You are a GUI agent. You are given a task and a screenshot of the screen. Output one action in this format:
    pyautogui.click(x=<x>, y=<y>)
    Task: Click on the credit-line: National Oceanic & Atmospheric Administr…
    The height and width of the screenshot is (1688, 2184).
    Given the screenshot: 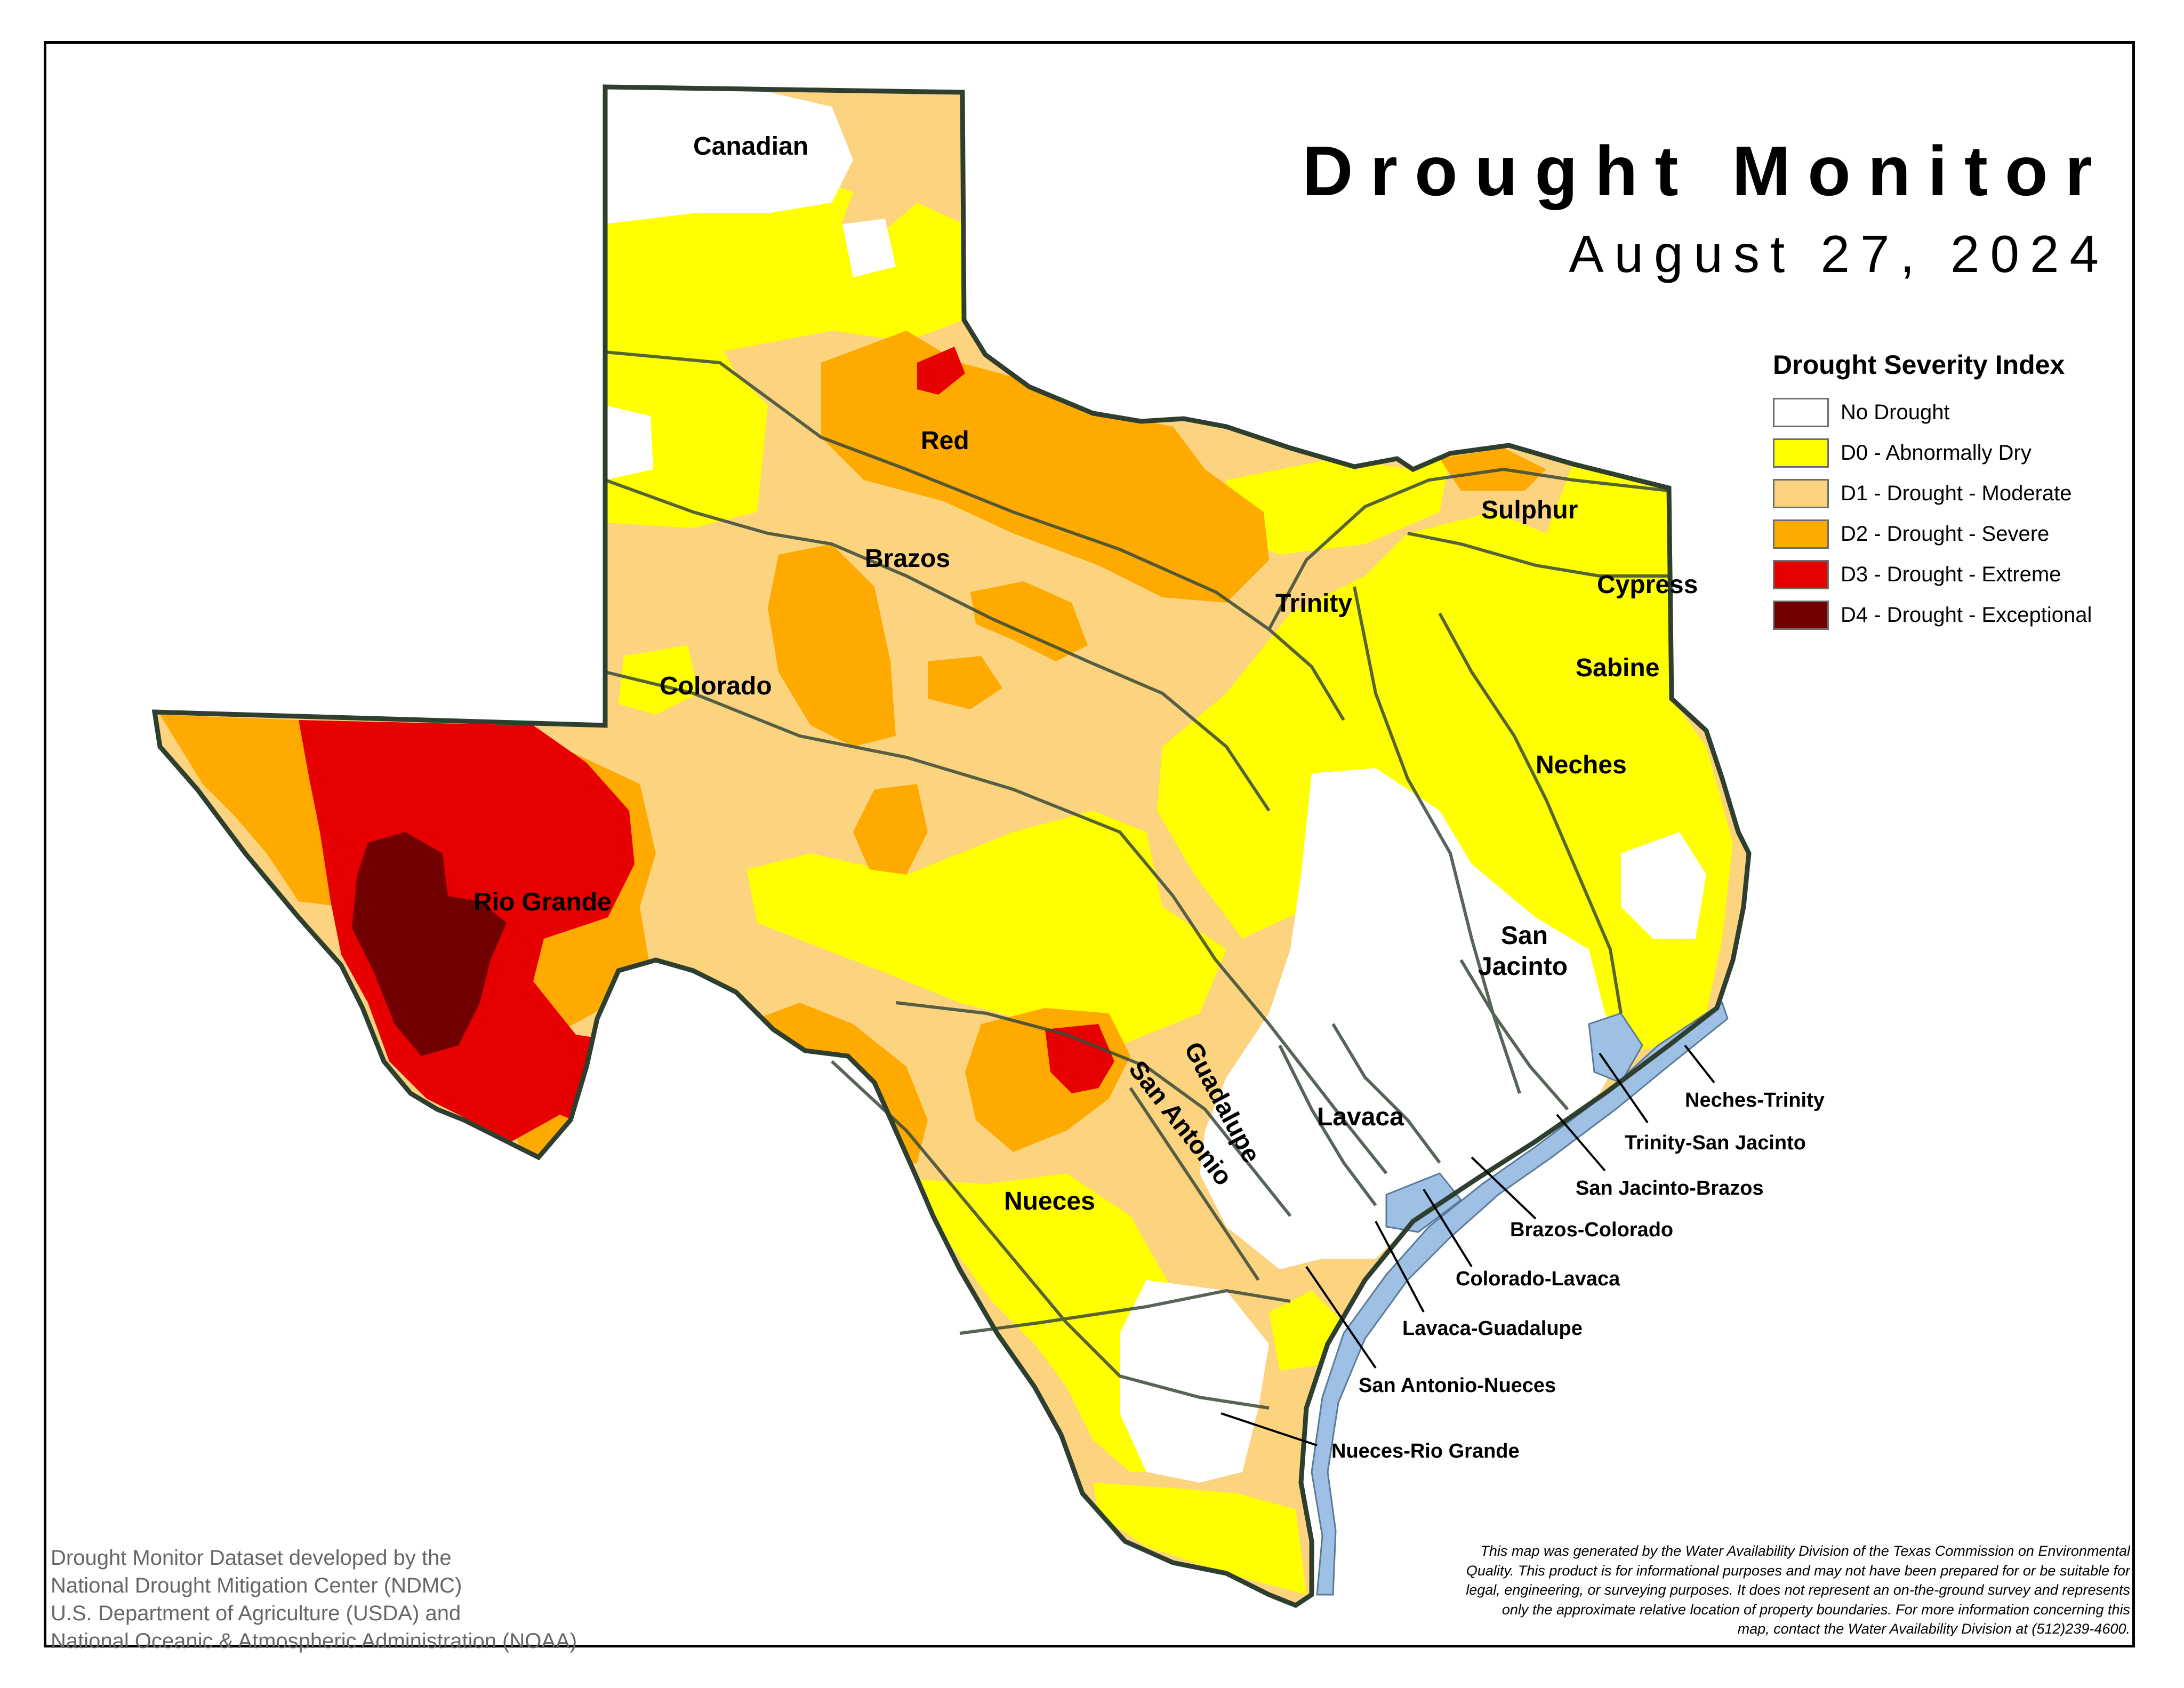 What is the action you would take?
    pyautogui.click(x=314, y=1641)
    